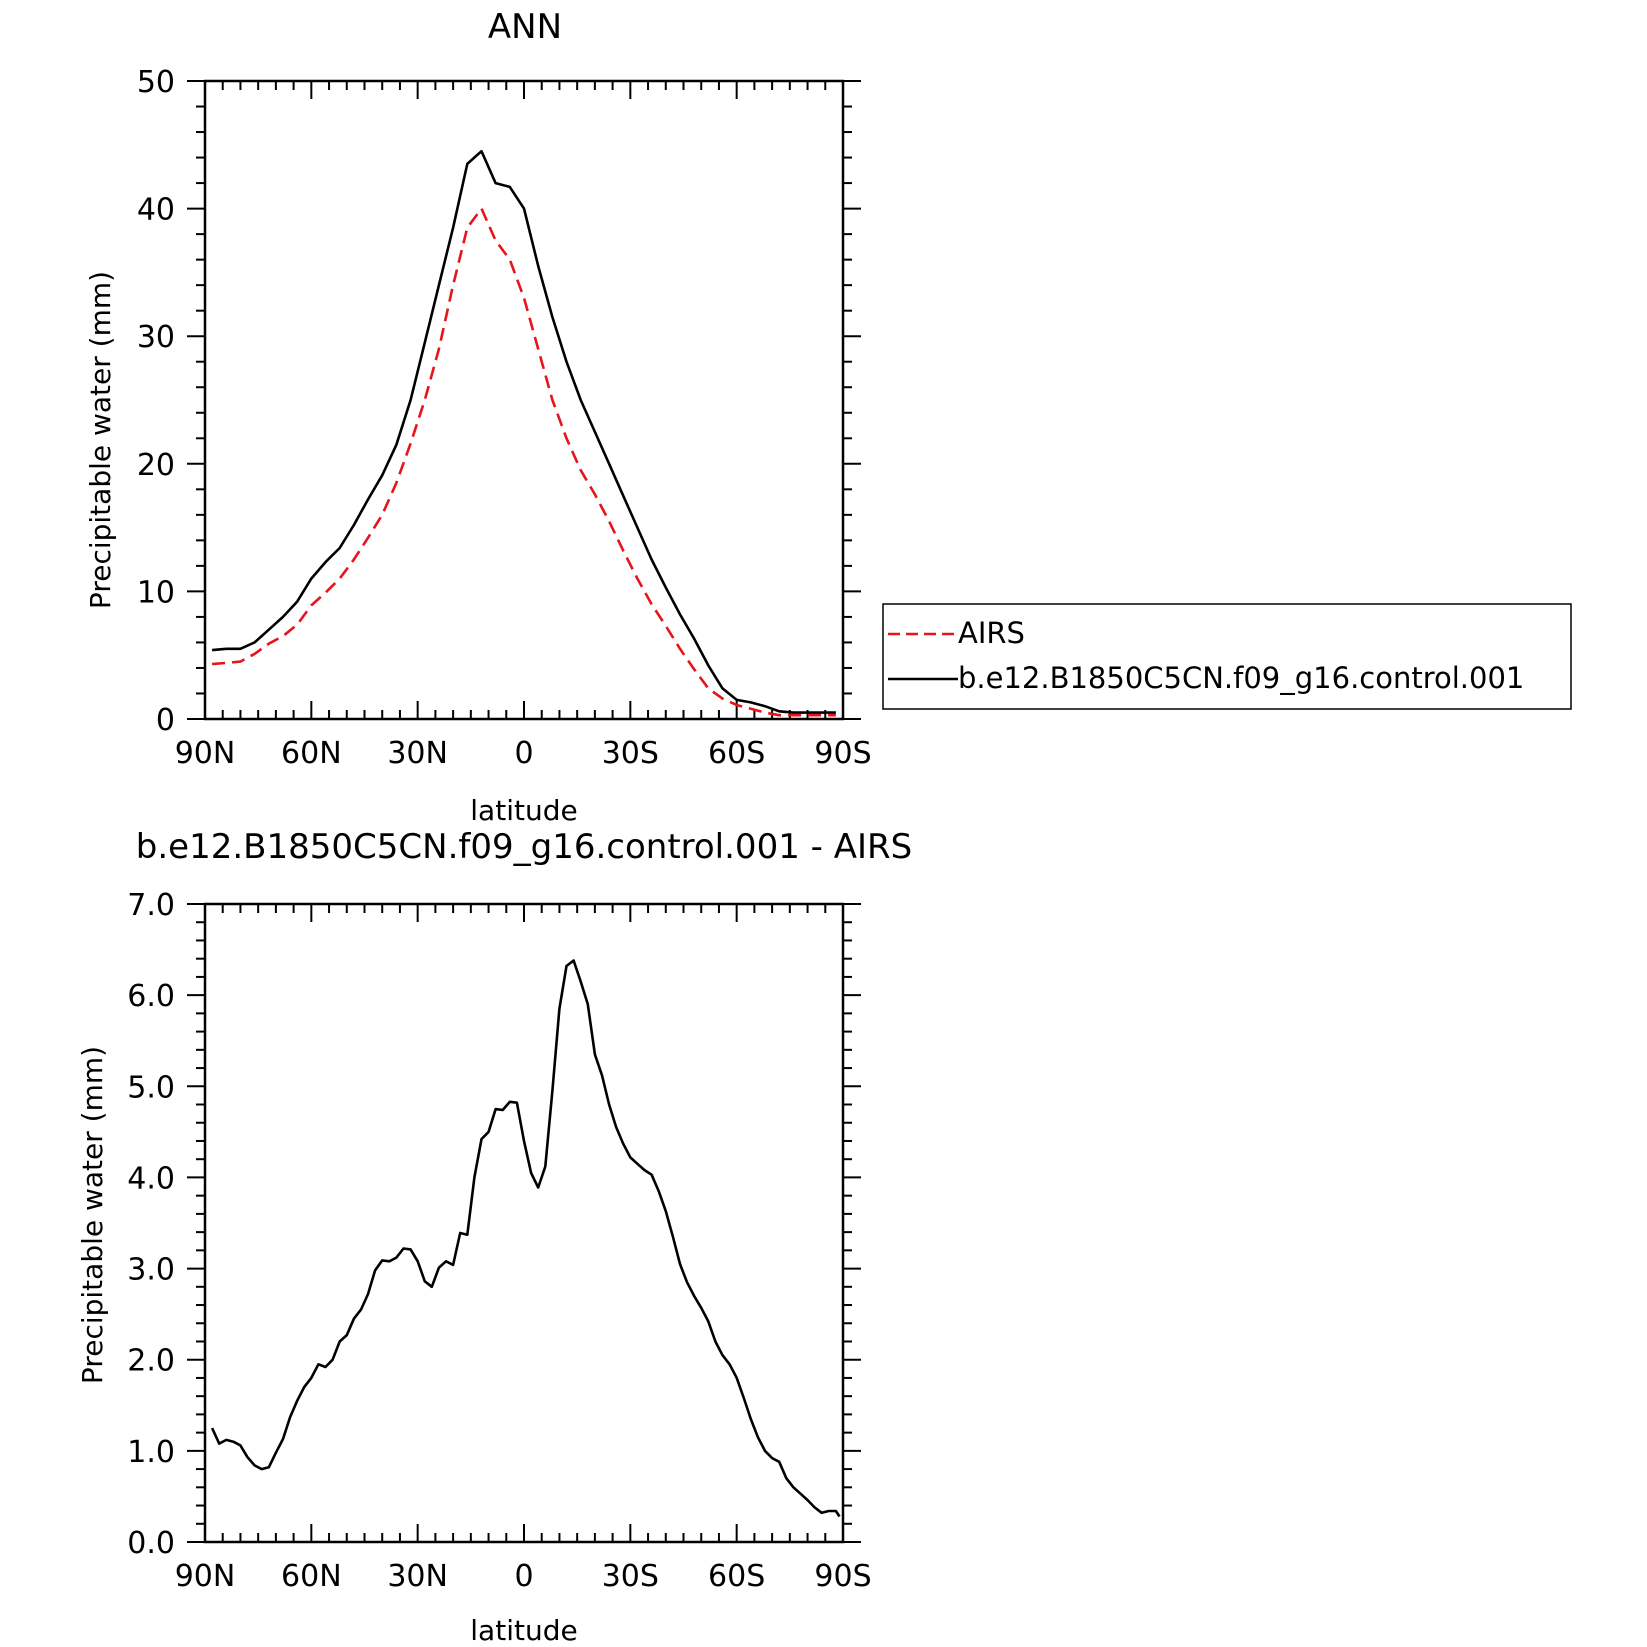 This screenshot has height=1647, width=1647. What do you see at coordinates (156, 465) in the screenshot?
I see `y-tick-label: 20` at bounding box center [156, 465].